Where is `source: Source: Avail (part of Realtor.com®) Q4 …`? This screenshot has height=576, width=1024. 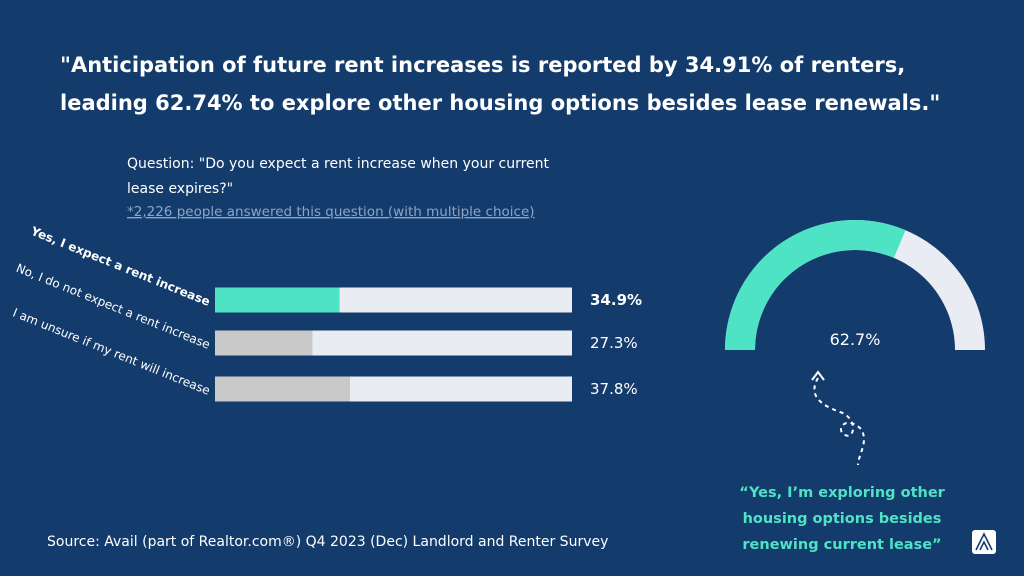 source: Source: Avail (part of Realtor.com®) Q4 … is located at coordinates (327, 542).